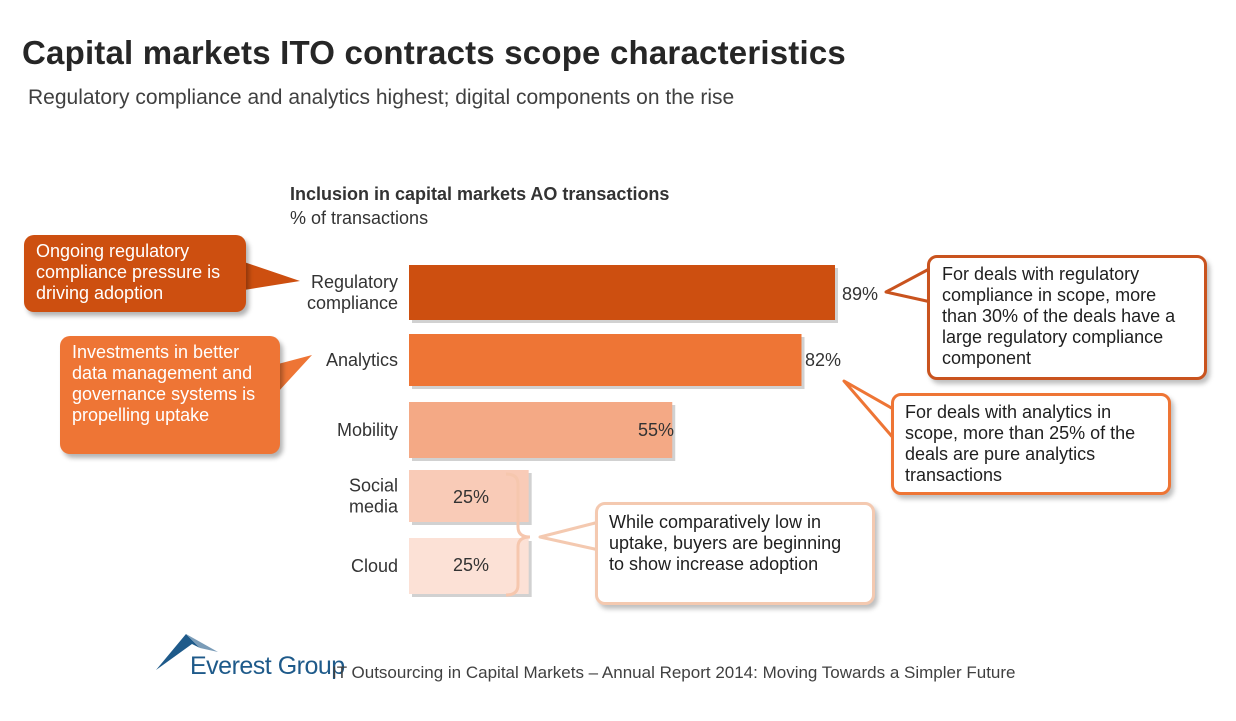 Image resolution: width=1236 pixels, height=721 pixels. Describe the element at coordinates (656, 430) in the screenshot. I see `value-label-mobility: 55%` at that location.